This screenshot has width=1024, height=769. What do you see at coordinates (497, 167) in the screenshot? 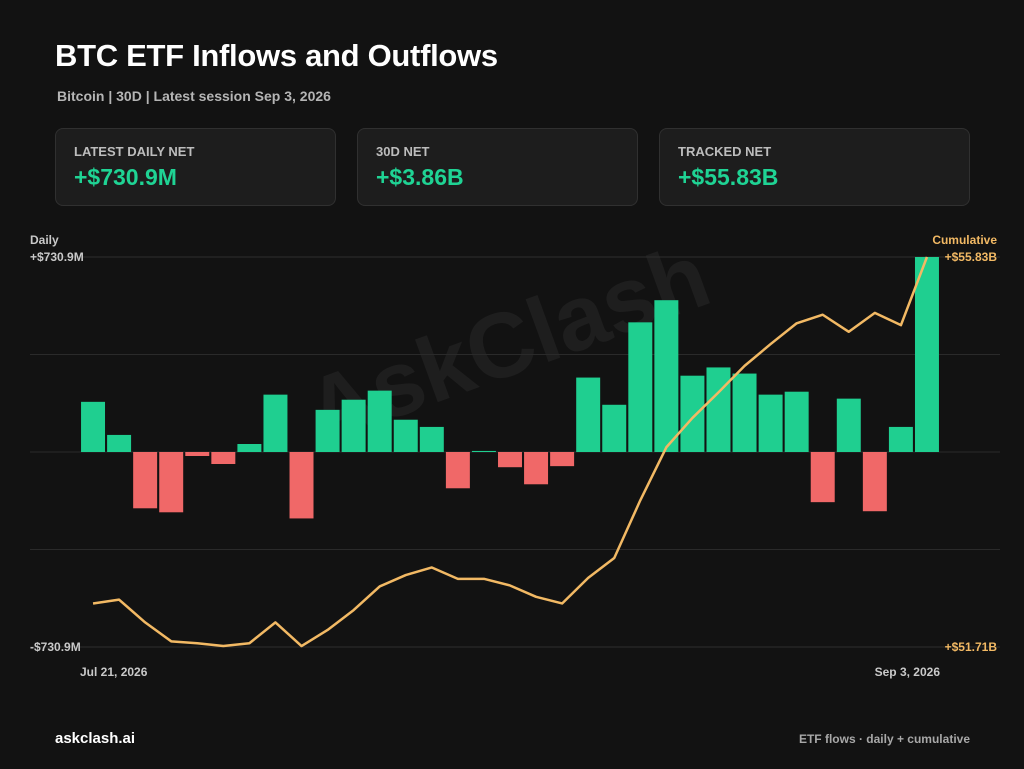
I see `stat-card: 30D NET +$3.86B` at bounding box center [497, 167].